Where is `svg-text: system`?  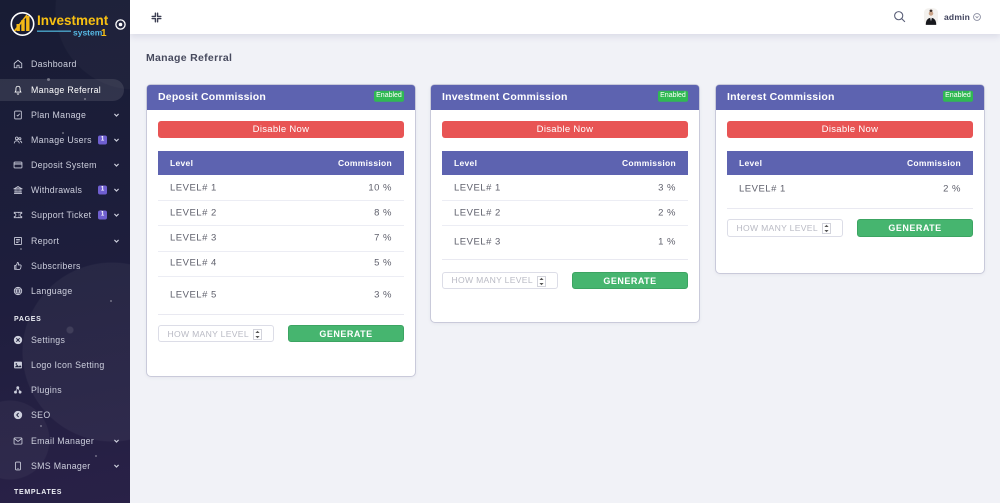 svg-text: system is located at coordinates (88, 33).